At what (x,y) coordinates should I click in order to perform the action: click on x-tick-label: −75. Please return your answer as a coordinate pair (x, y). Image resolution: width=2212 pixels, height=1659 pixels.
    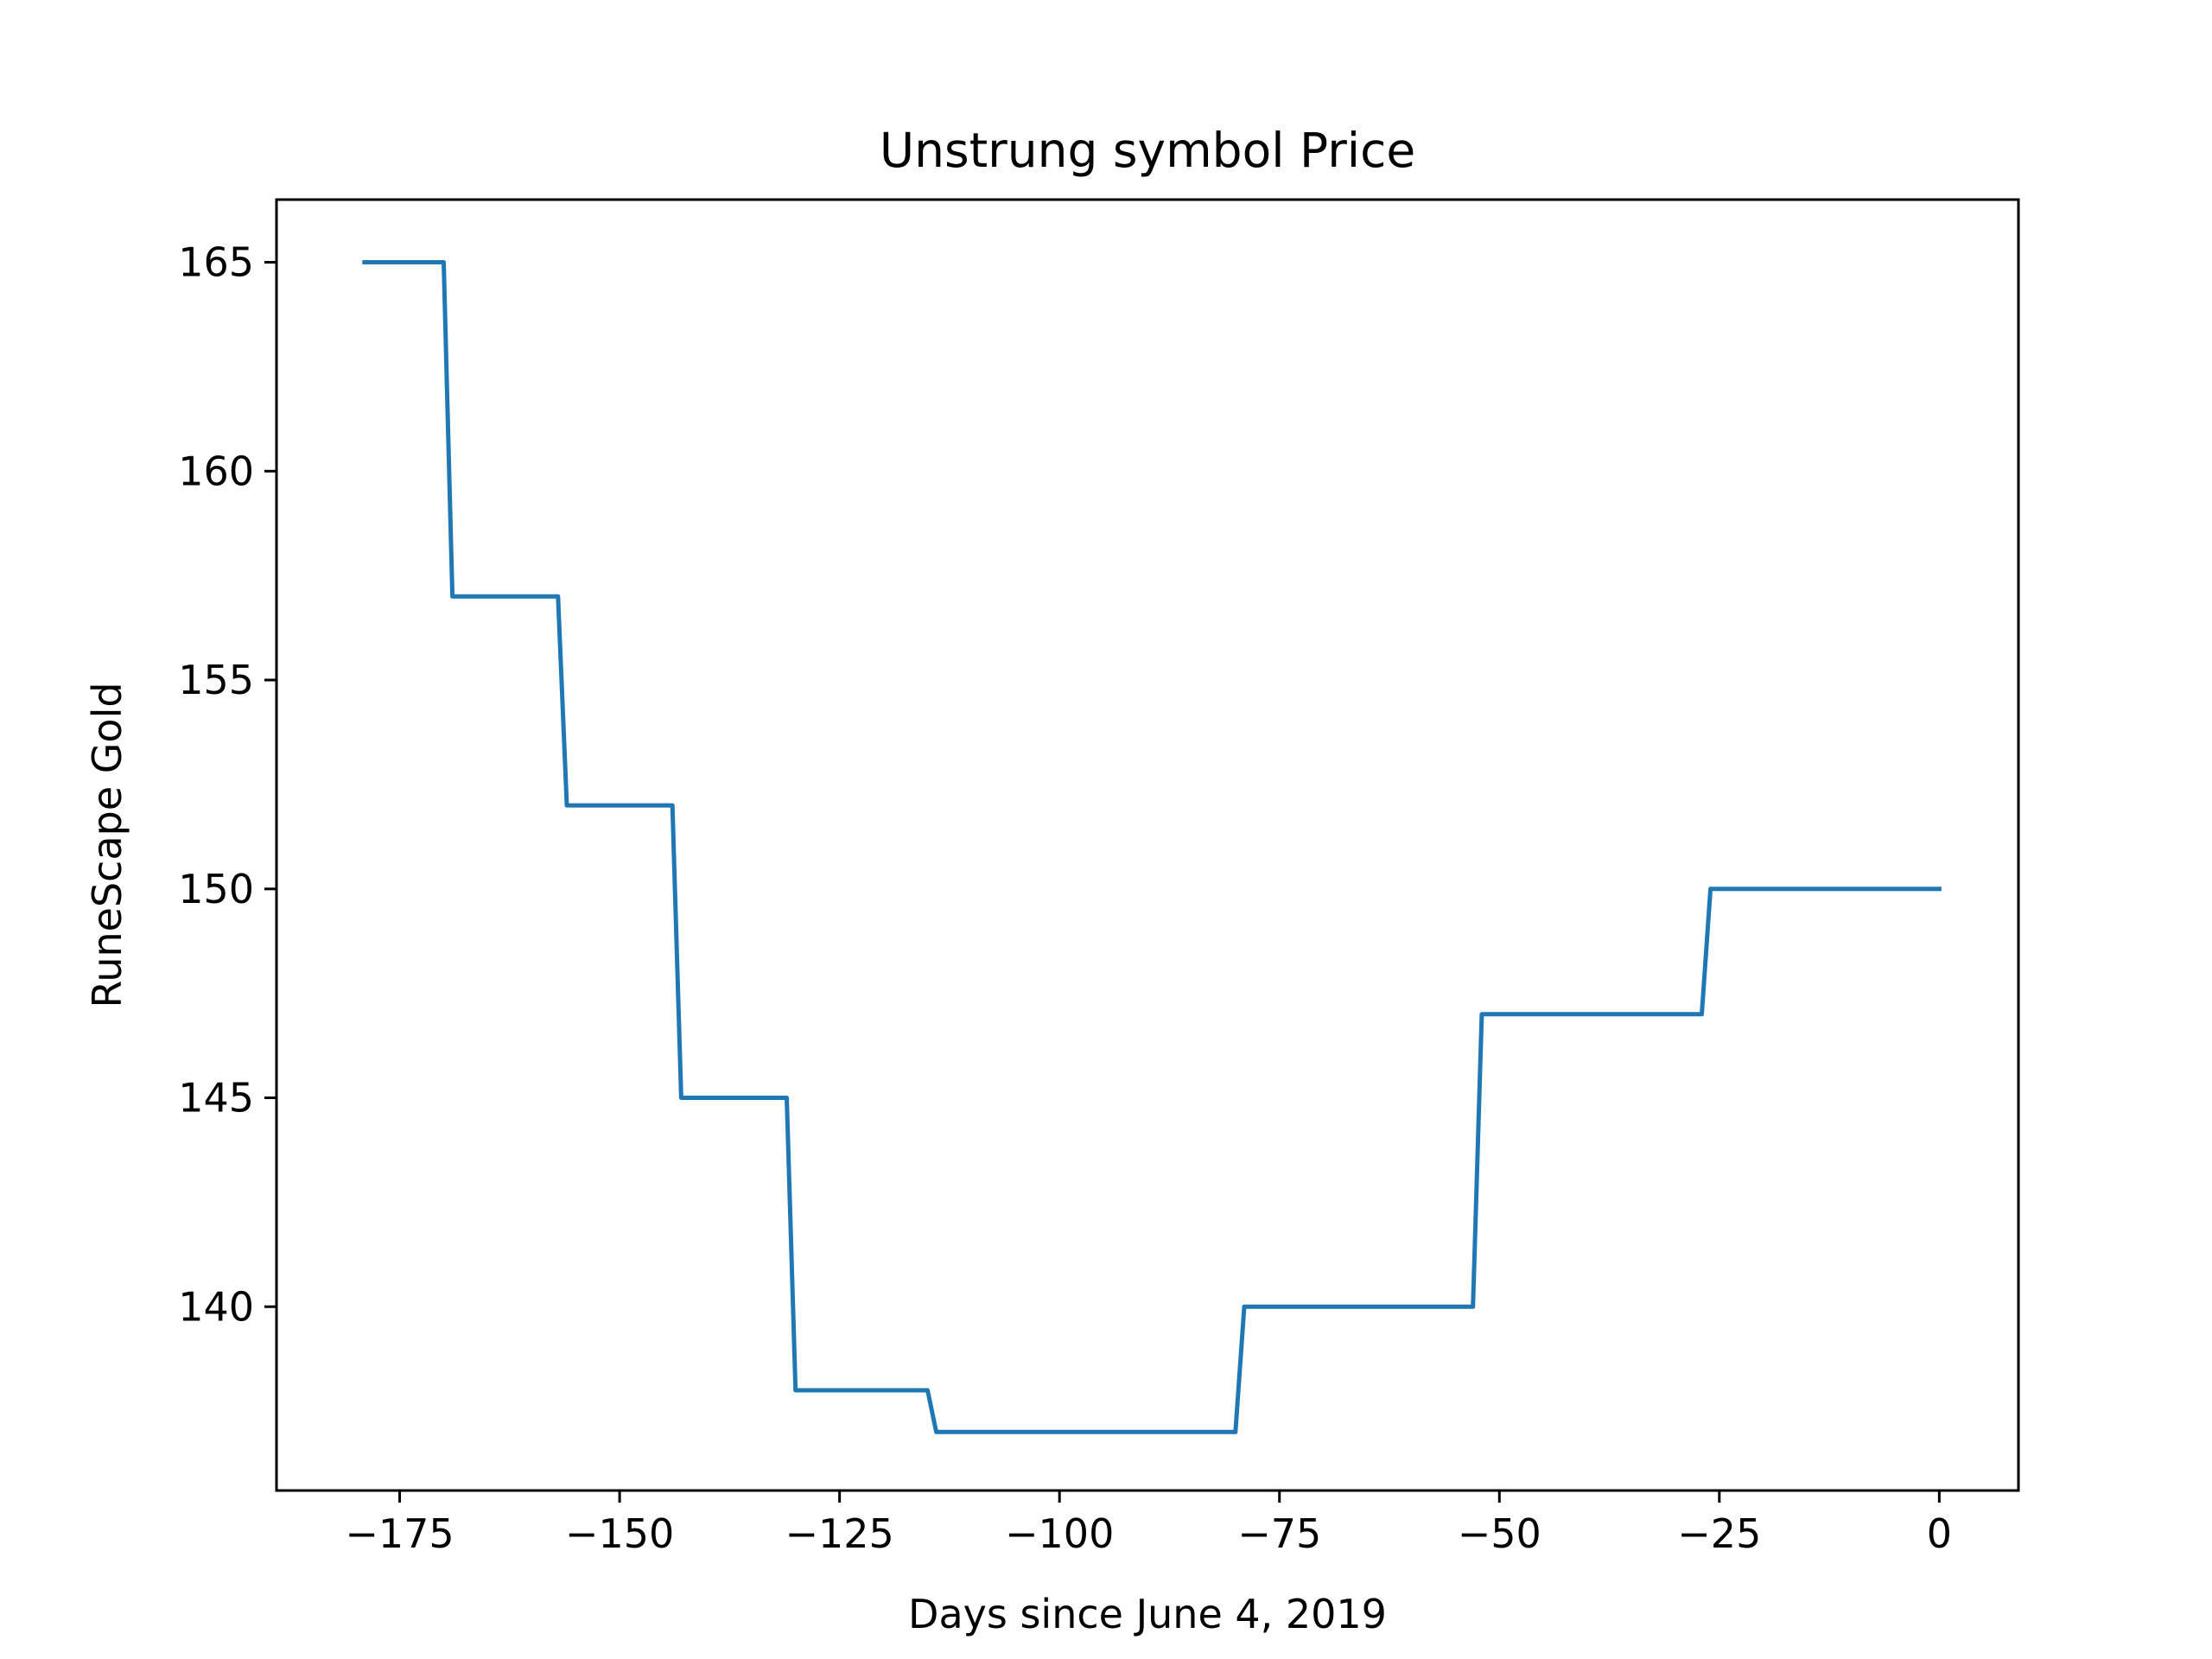
    Looking at the image, I should click on (1279, 1533).